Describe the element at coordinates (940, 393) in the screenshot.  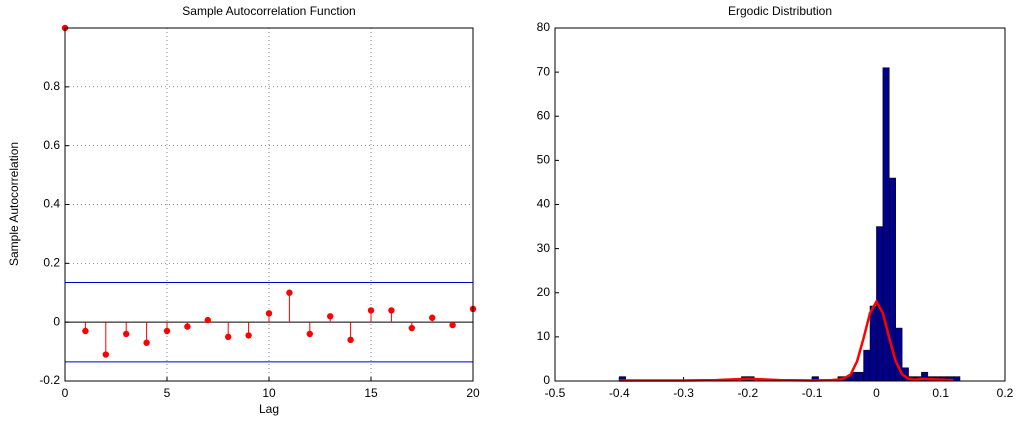
I see `x-tick-label: 0.1` at that location.